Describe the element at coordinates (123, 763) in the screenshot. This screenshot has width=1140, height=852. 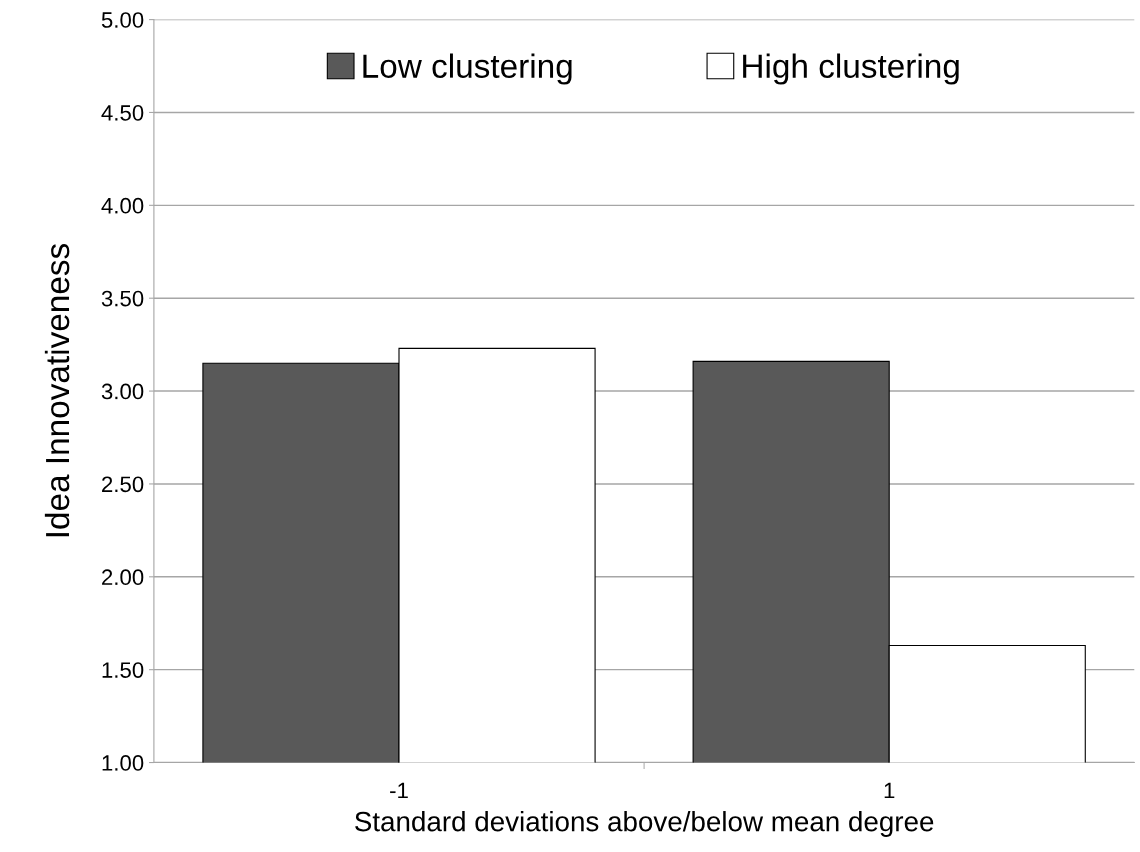
I see `y-tick-label: 1.00` at that location.